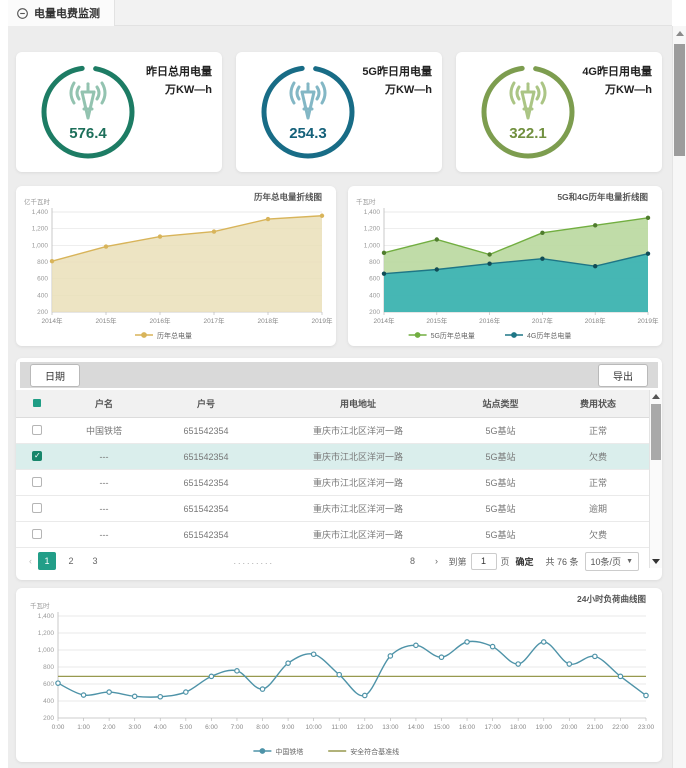  Describe the element at coordinates (416, 727) in the screenshot. I see `svg-text: 14:00` at that location.